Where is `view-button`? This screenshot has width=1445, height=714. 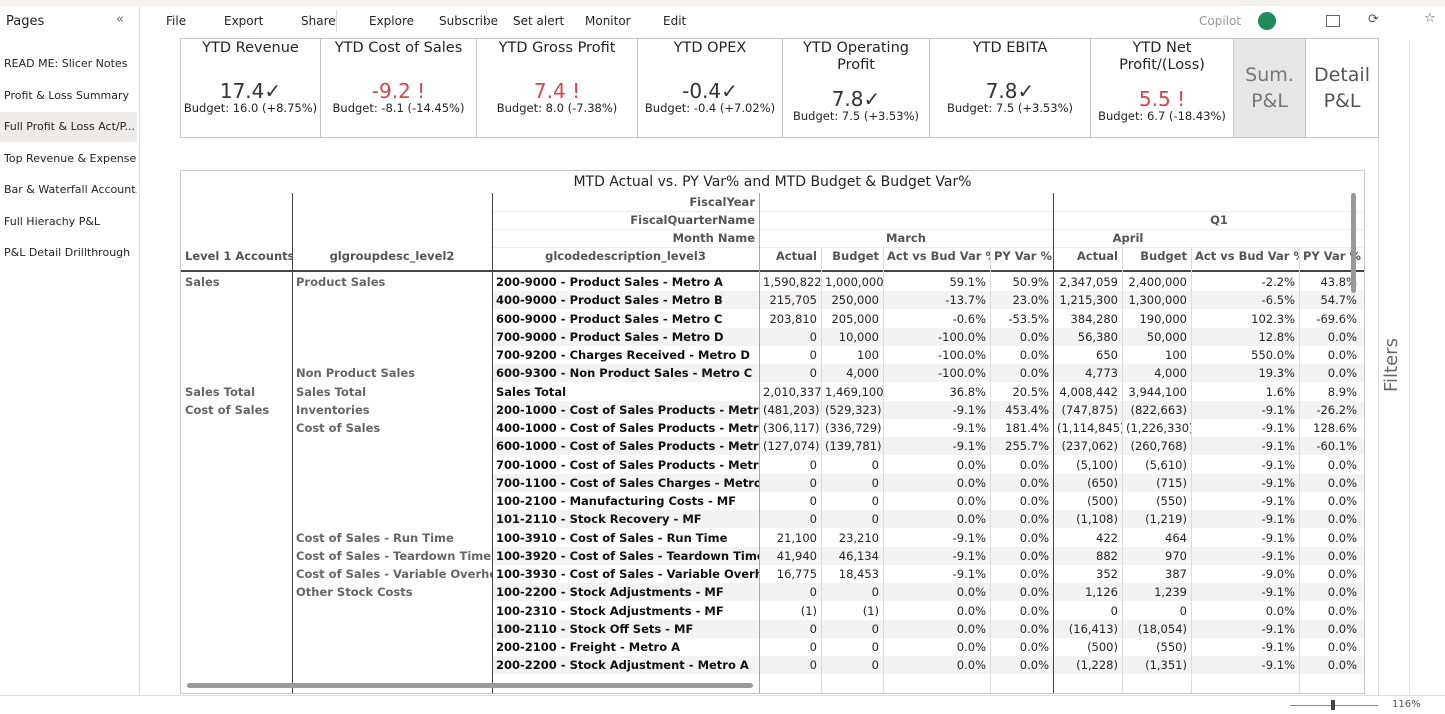 view-button is located at coordinates (1333, 21).